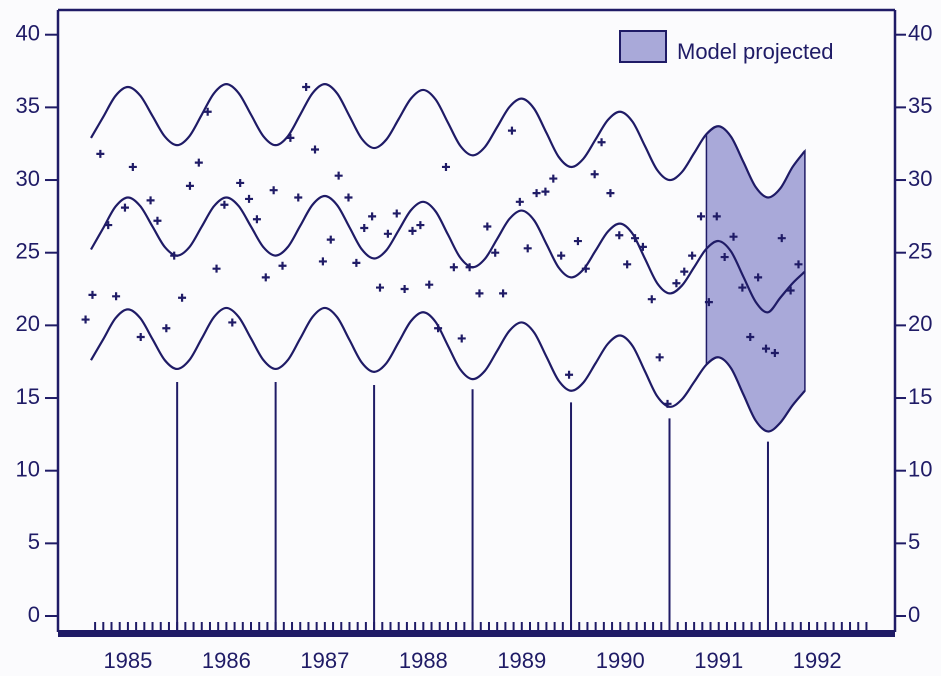  Describe the element at coordinates (521, 660) in the screenshot. I see `x-tick-label: 1989` at that location.